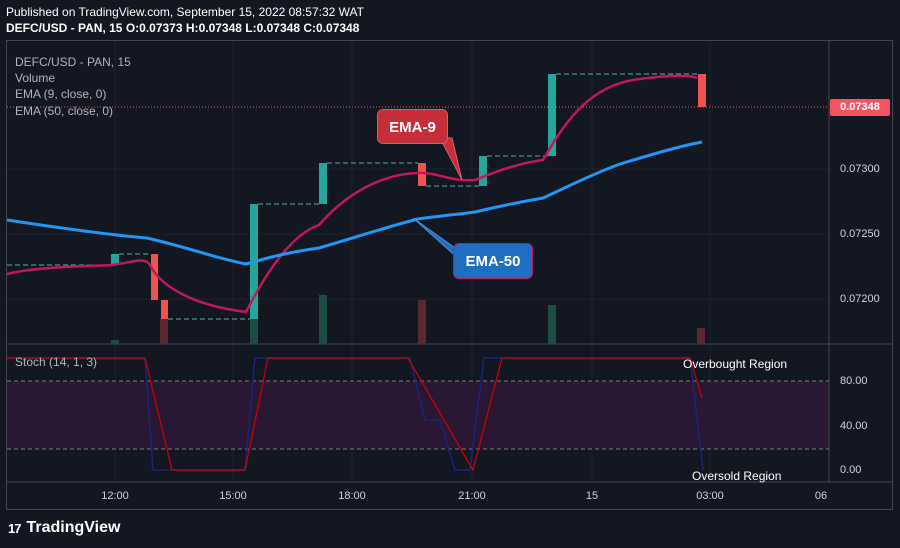 The width and height of the screenshot is (900, 548). What do you see at coordinates (451, 159) in the screenshot?
I see `ema9-callout-pointer` at bounding box center [451, 159].